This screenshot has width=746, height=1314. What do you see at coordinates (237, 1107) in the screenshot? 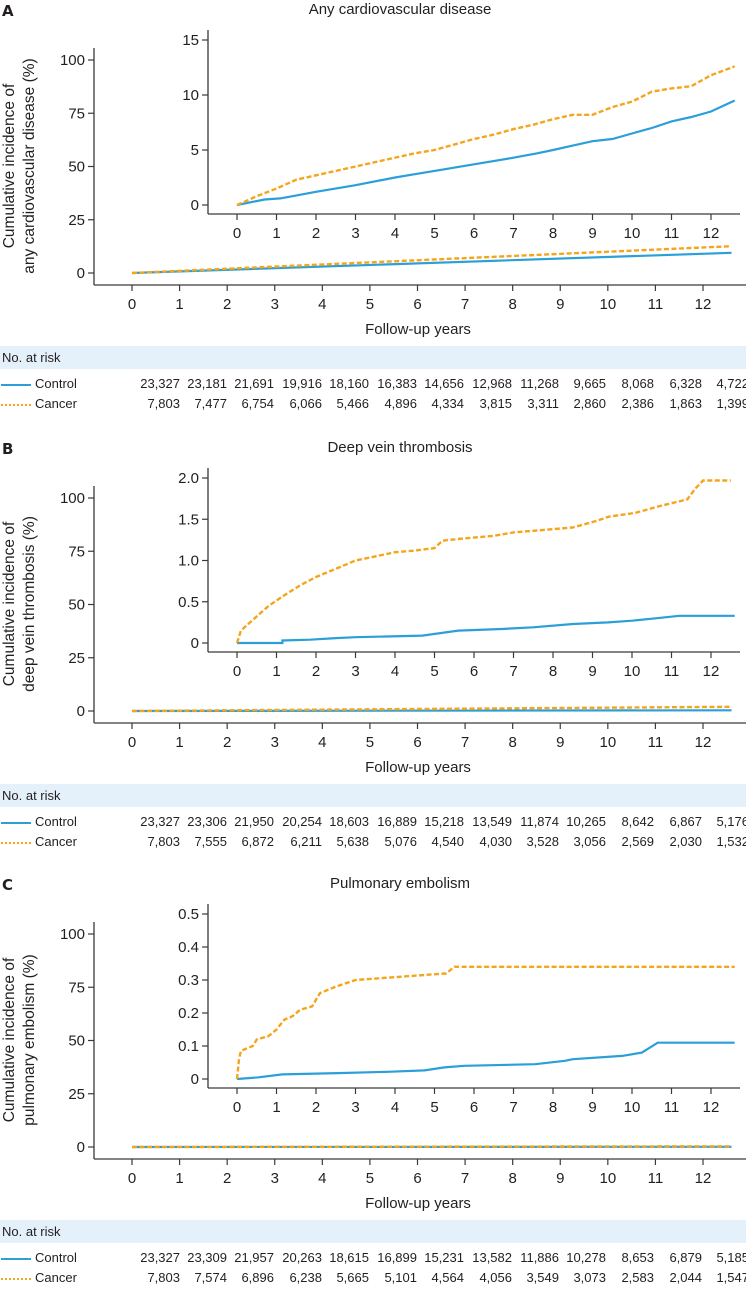
I see `inset-x-tick-label: 0` at bounding box center [237, 1107].